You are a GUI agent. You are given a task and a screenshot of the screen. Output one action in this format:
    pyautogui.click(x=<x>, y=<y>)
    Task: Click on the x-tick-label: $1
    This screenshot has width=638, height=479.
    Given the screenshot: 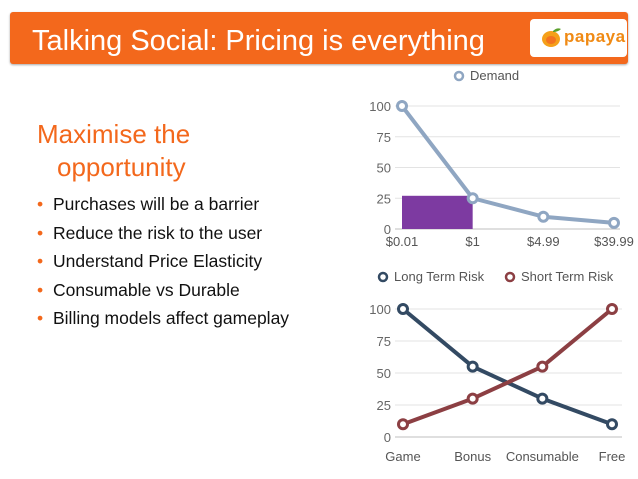 What is the action you would take?
    pyautogui.click(x=472, y=241)
    